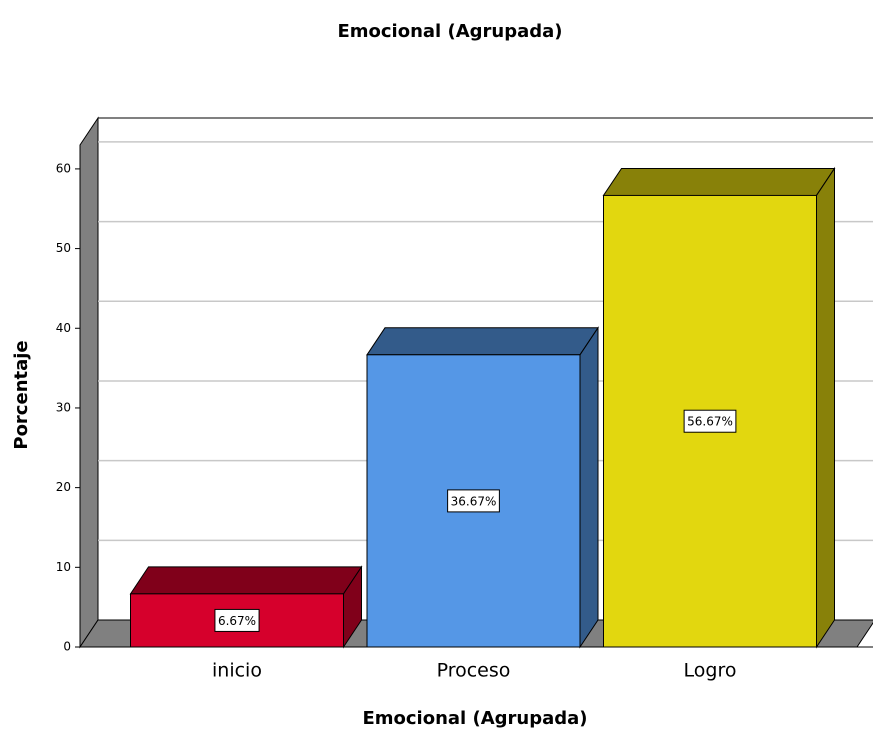 The width and height of the screenshot is (873, 731). I want to click on value-label: 36.67%, so click(474, 501).